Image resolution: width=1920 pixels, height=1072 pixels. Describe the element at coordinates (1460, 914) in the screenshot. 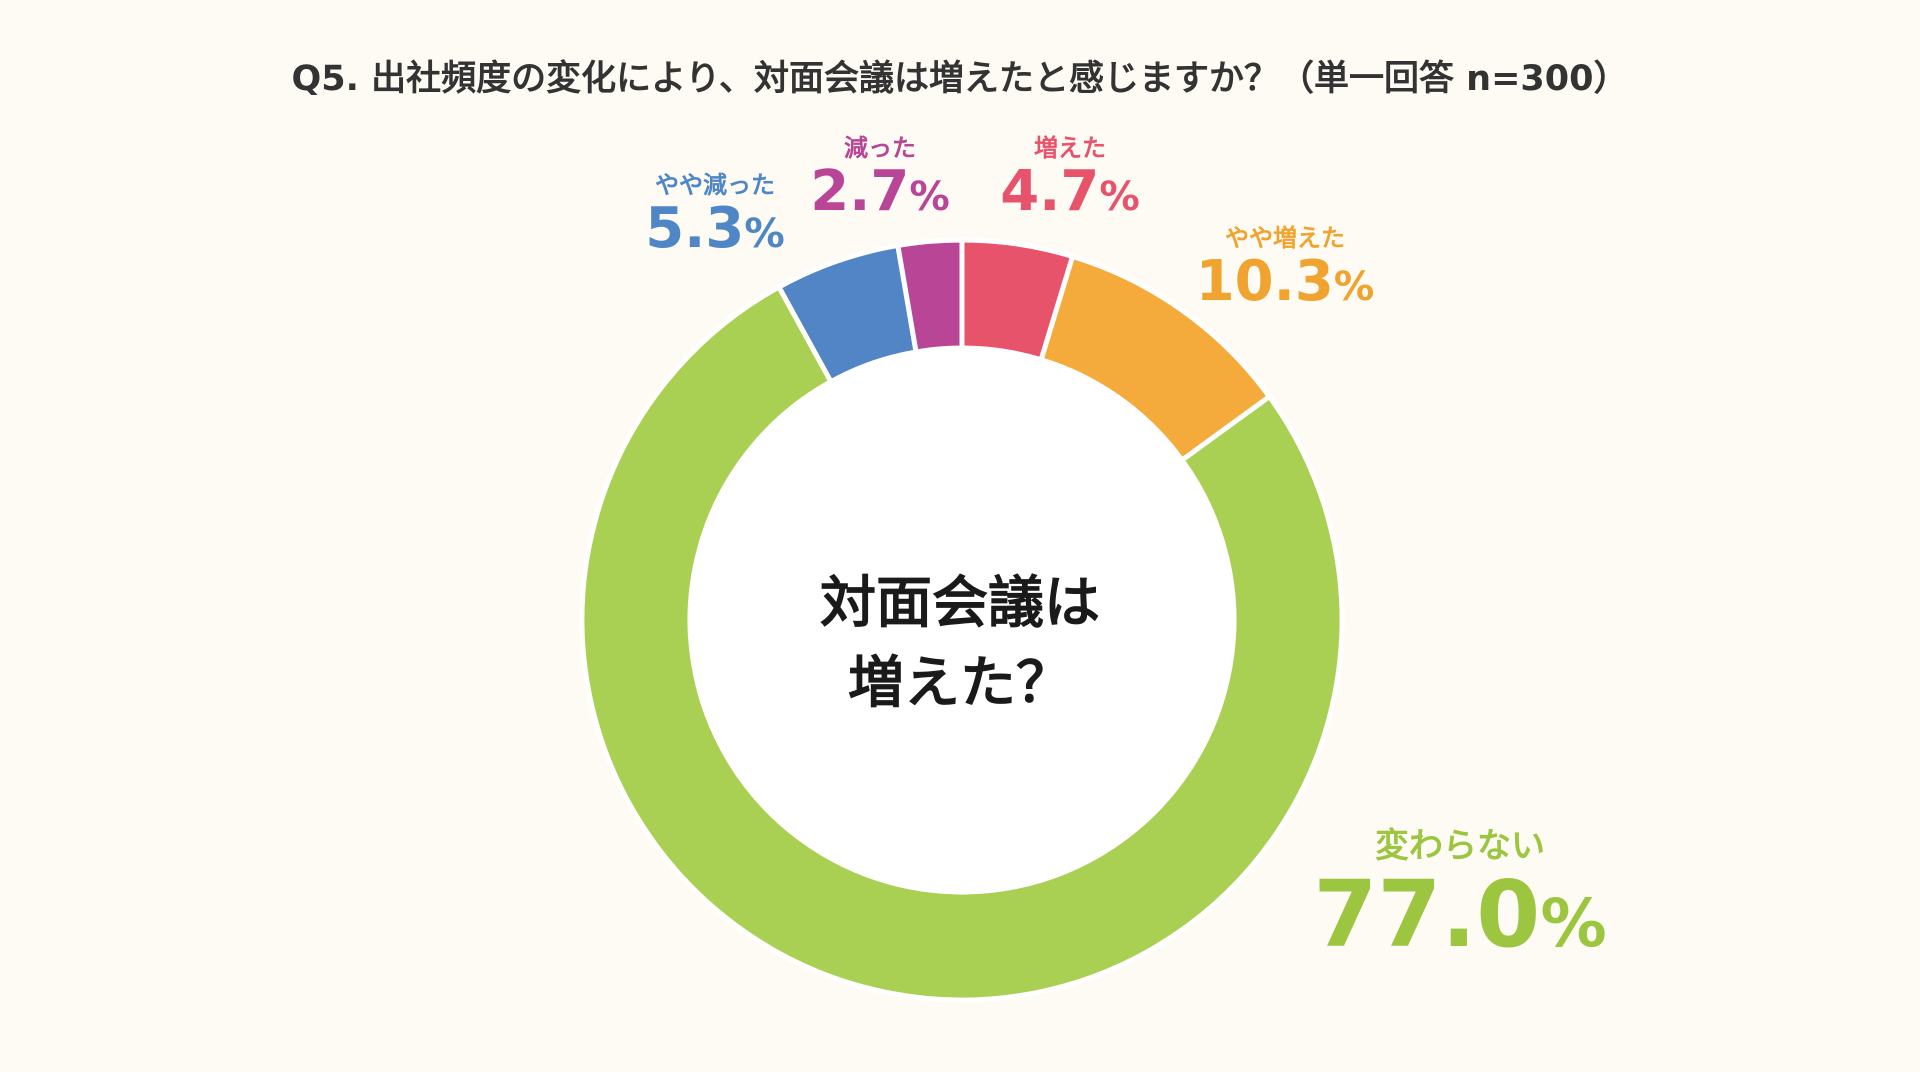

I see `slice-value-label: 77.0%` at that location.